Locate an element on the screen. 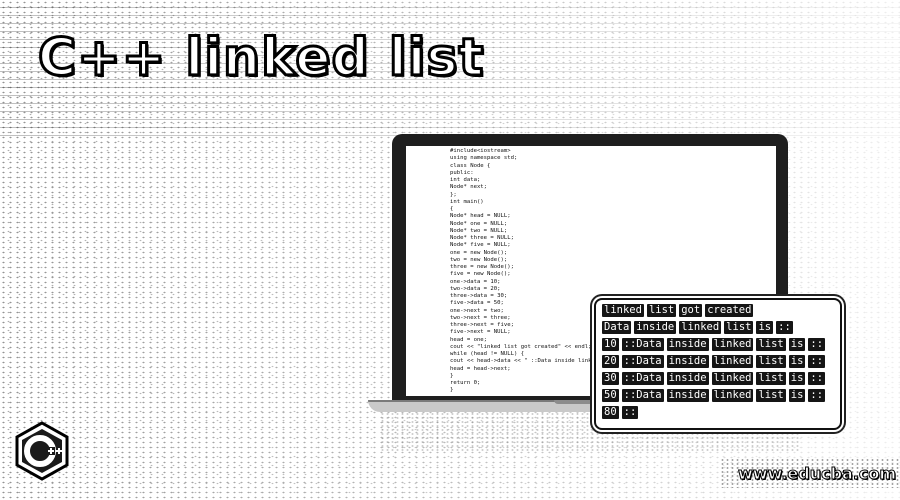 This screenshot has width=900, height=500. output-token: 30 is located at coordinates (610, 378).